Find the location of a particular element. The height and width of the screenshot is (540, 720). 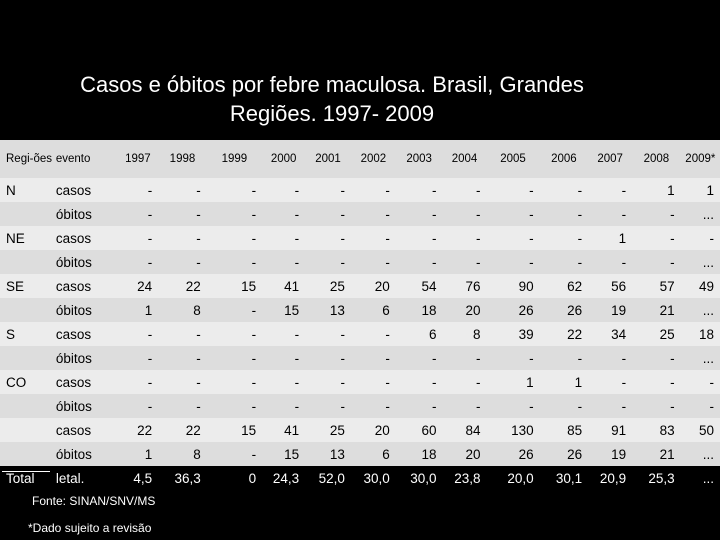

value-cell: 24 is located at coordinates (138, 286).